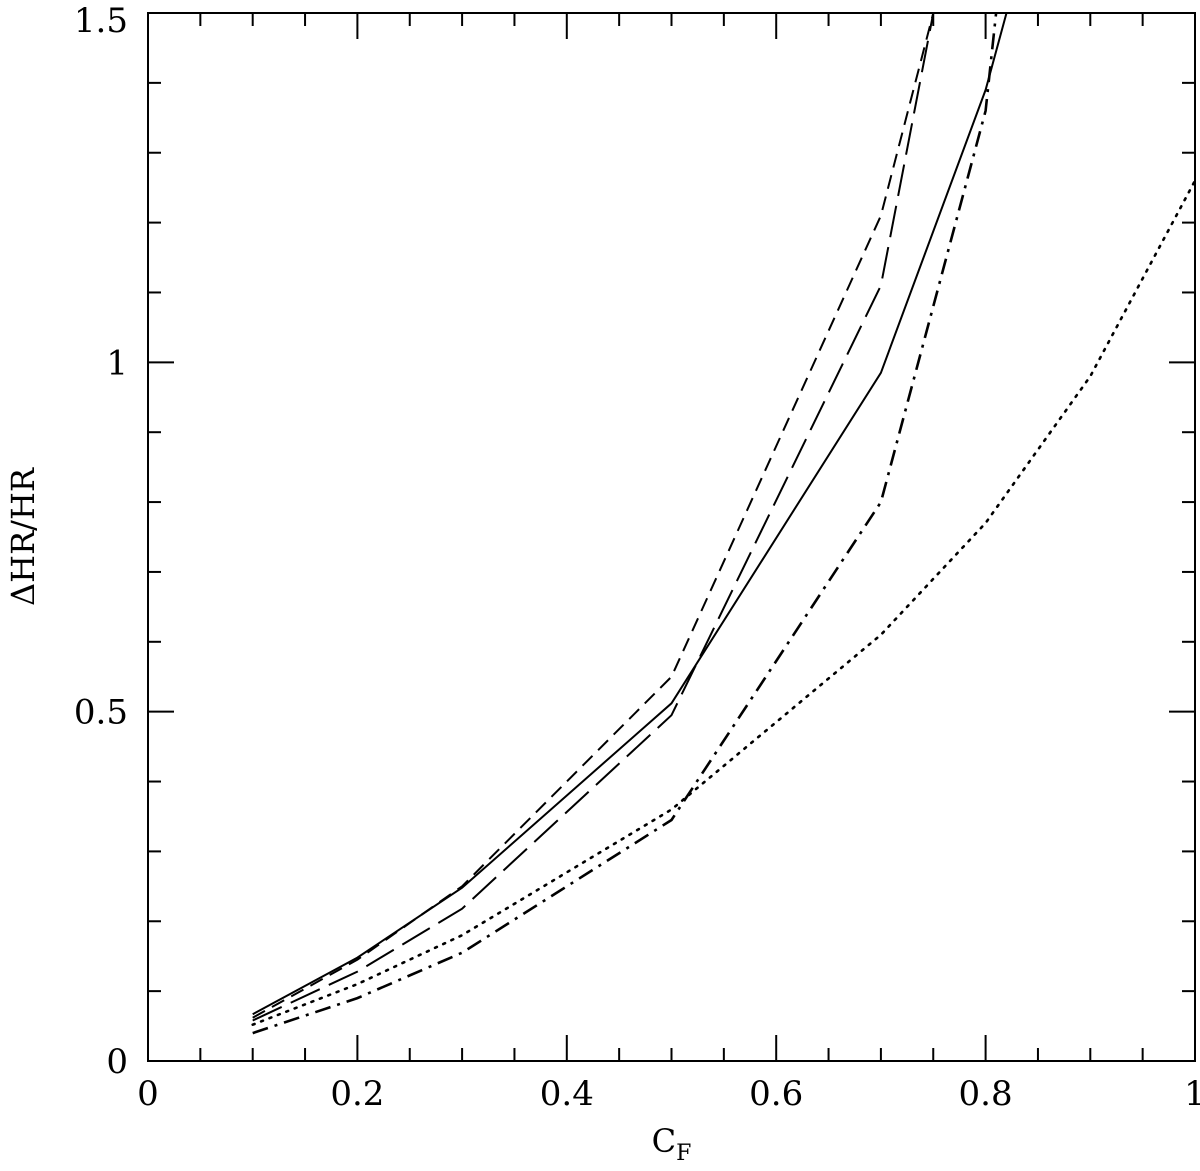 This screenshot has height=1171, width=1200. I want to click on x-axis-label: CF, so click(672, 1144).